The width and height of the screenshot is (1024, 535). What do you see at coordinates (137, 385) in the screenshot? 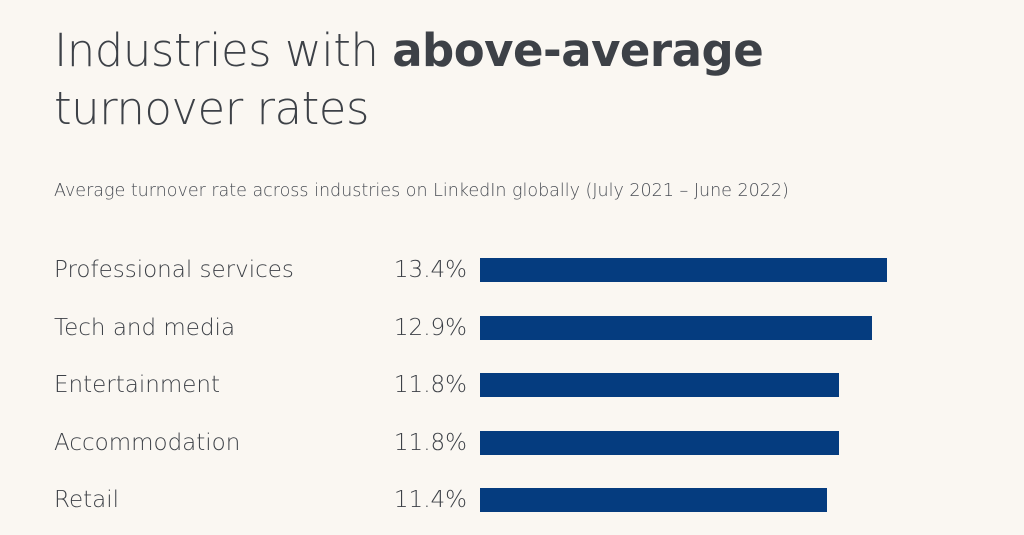
I see `category-label: Entertainment` at bounding box center [137, 385].